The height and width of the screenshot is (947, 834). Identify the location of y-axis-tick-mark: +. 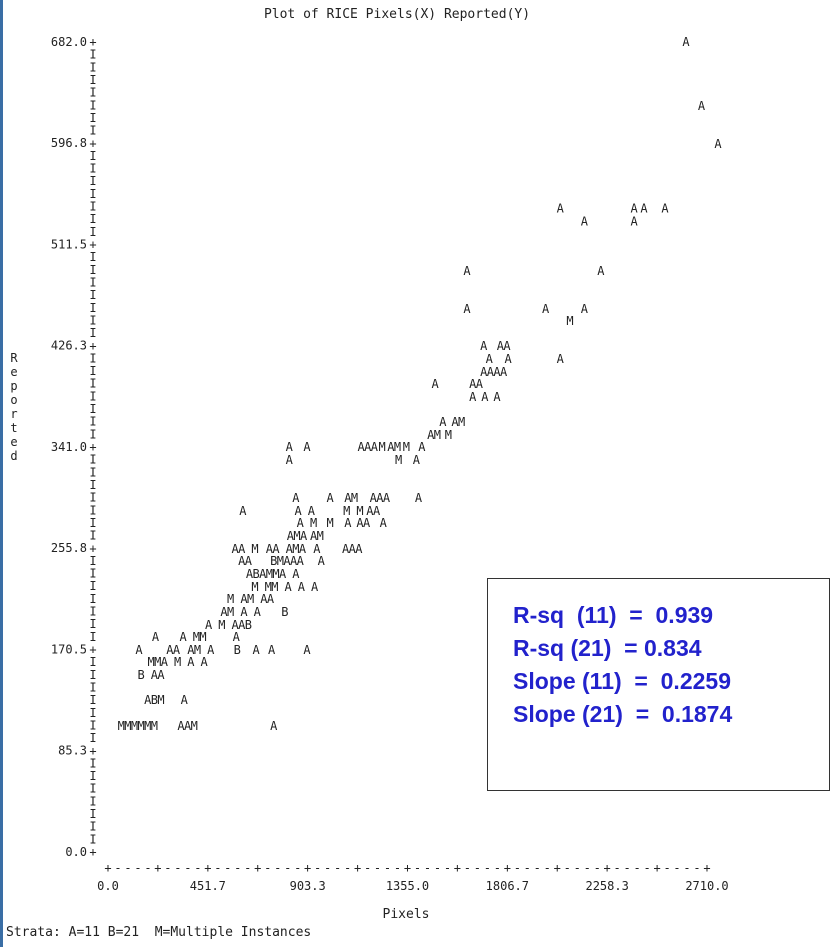
(92, 548).